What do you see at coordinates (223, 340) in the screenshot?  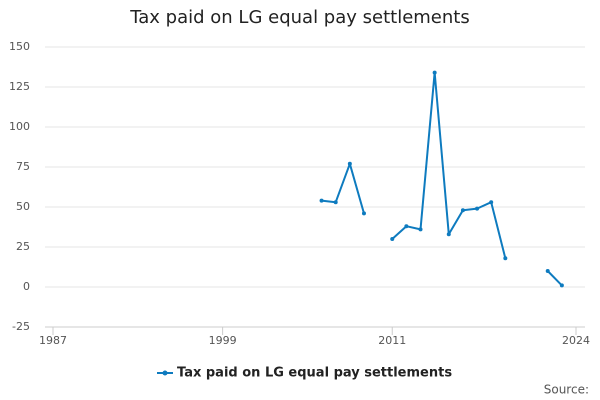 I see `x-tick-label: 1999` at bounding box center [223, 340].